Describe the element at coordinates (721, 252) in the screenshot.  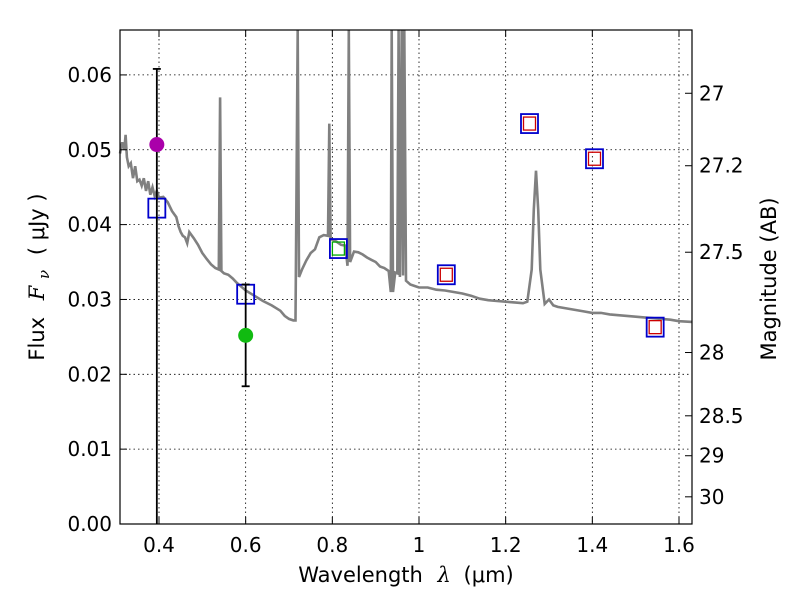
I see `mag-tick-label: 27.5` at that location.